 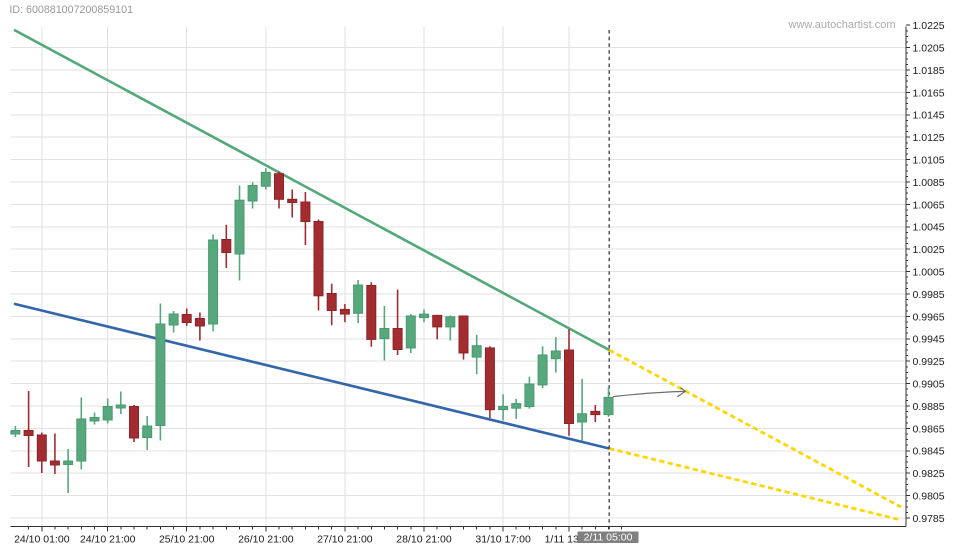 What do you see at coordinates (929, 116) in the screenshot?
I see `svg-text: 1.0145` at bounding box center [929, 116].